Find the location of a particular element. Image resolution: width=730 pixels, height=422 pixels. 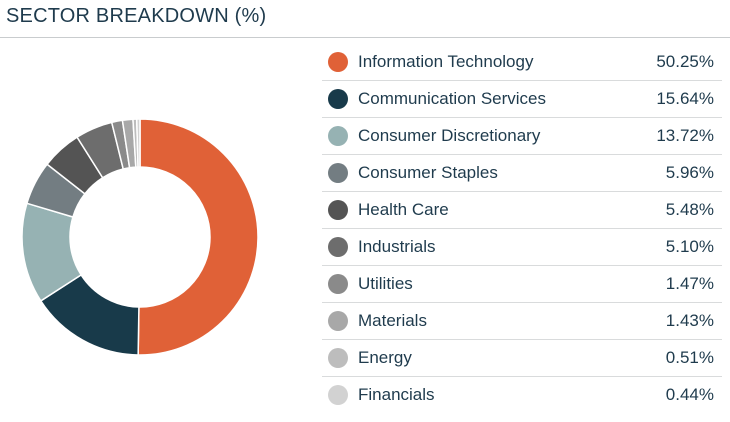

legend-item-consumer-discretionary: Consumer Discretionary 13.72% is located at coordinates (522, 136).